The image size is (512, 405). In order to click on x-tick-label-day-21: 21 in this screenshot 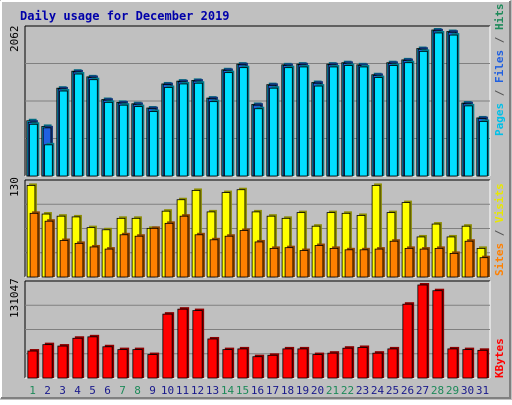, I will do `click(332, 390)`.